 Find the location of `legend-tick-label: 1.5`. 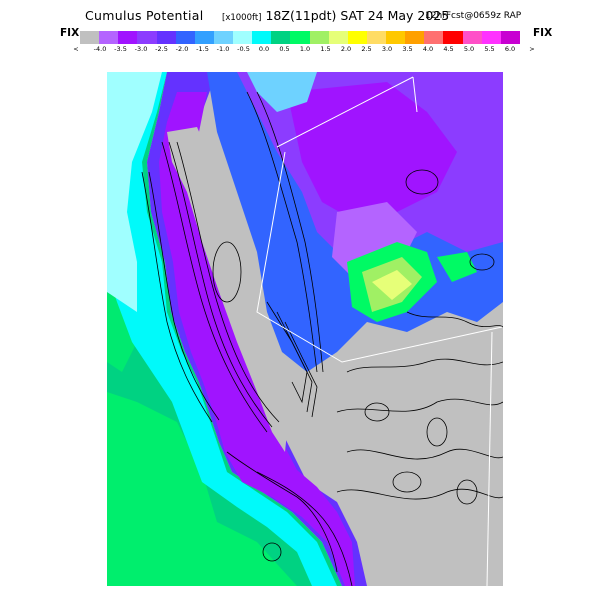

legend-tick-label: 1.5 is located at coordinates (325, 49).